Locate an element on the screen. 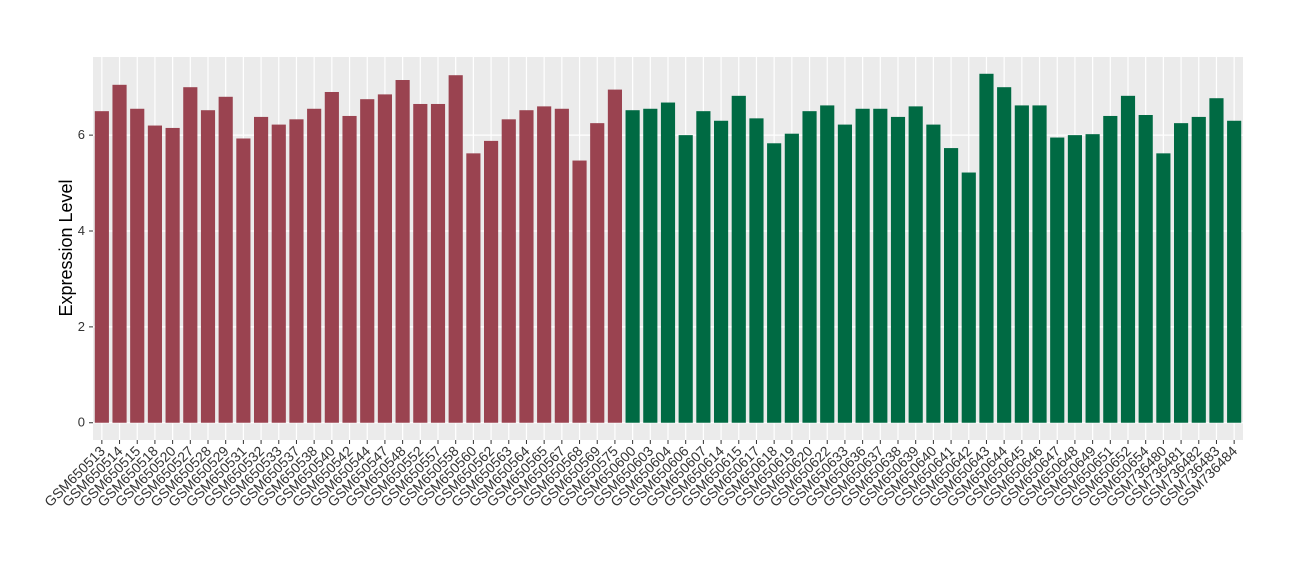 The height and width of the screenshot is (580, 1300). y-tick-label: 0 is located at coordinates (81, 422).